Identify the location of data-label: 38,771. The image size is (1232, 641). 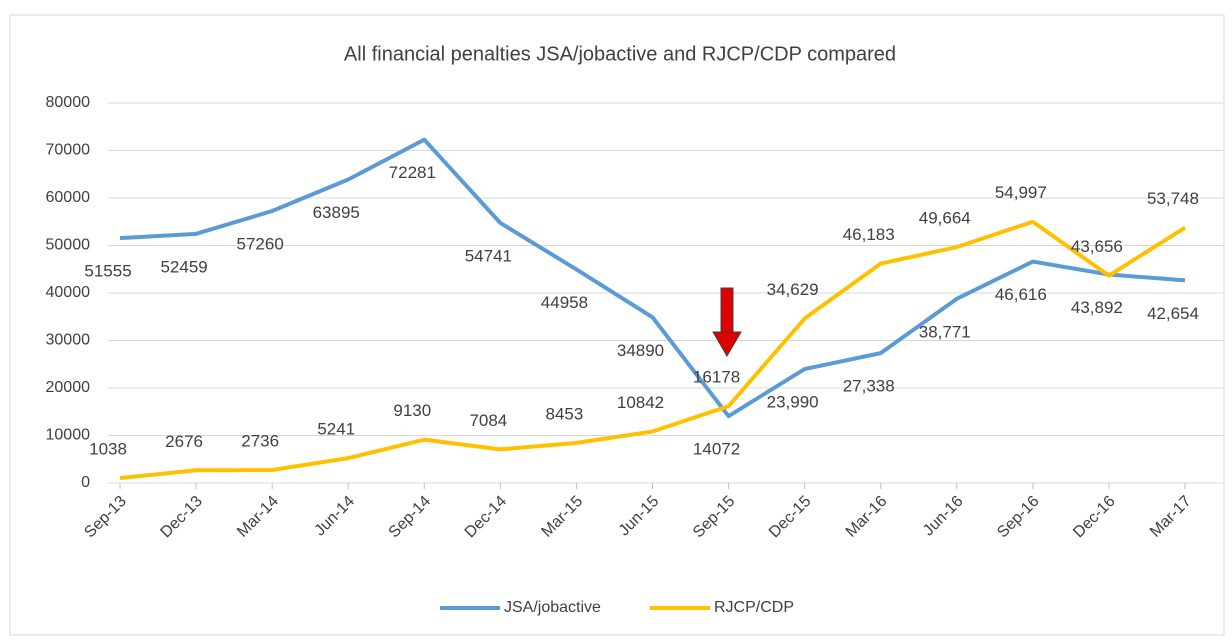
(945, 331).